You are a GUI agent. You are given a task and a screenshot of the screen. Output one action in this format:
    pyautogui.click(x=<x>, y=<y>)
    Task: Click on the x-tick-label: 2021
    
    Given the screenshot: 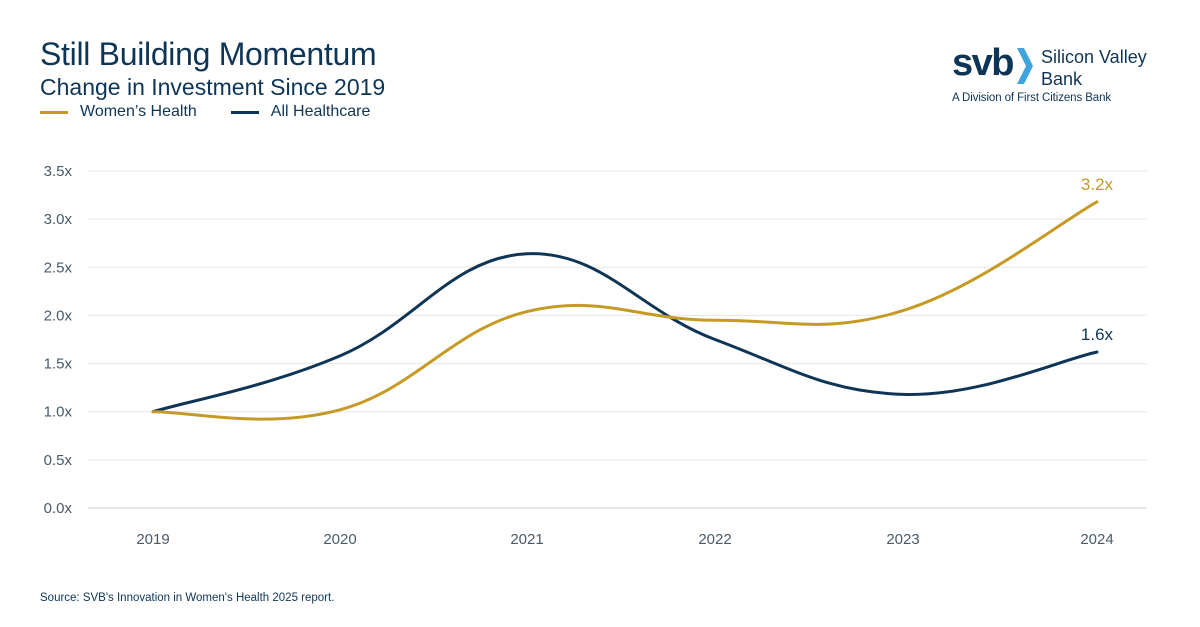 What is the action you would take?
    pyautogui.click(x=526, y=539)
    